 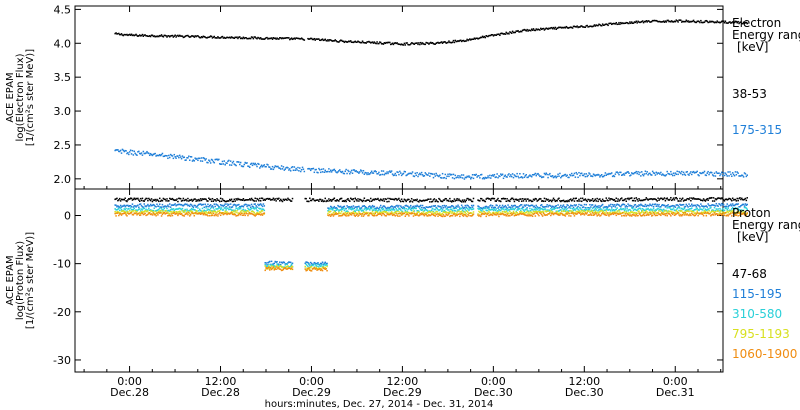 What do you see at coordinates (766, 35) in the screenshot?
I see `electron-legend-title: Energy ranges` at bounding box center [766, 35].